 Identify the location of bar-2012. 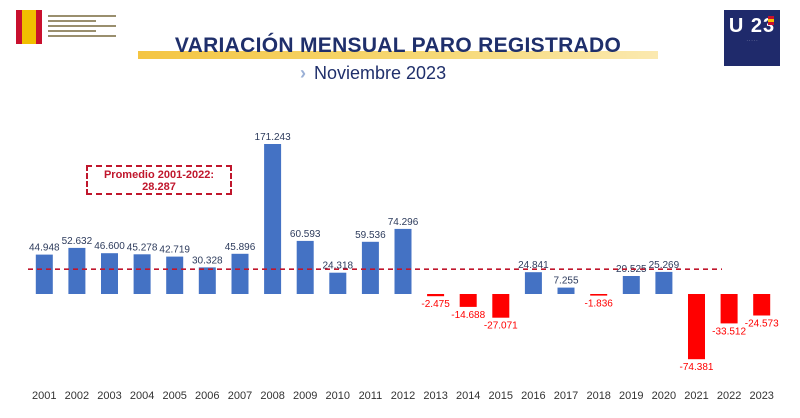
(403, 261).